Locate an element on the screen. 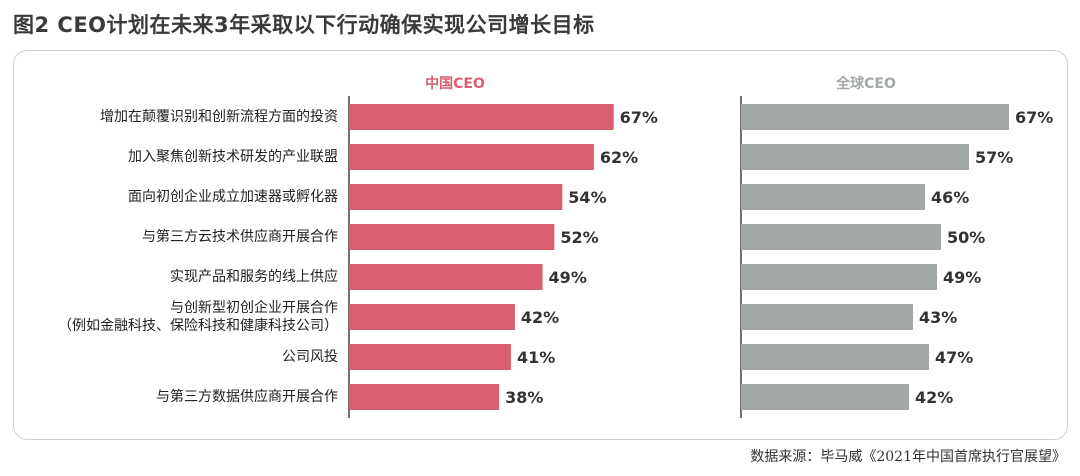  data-label: 52% is located at coordinates (579, 237).